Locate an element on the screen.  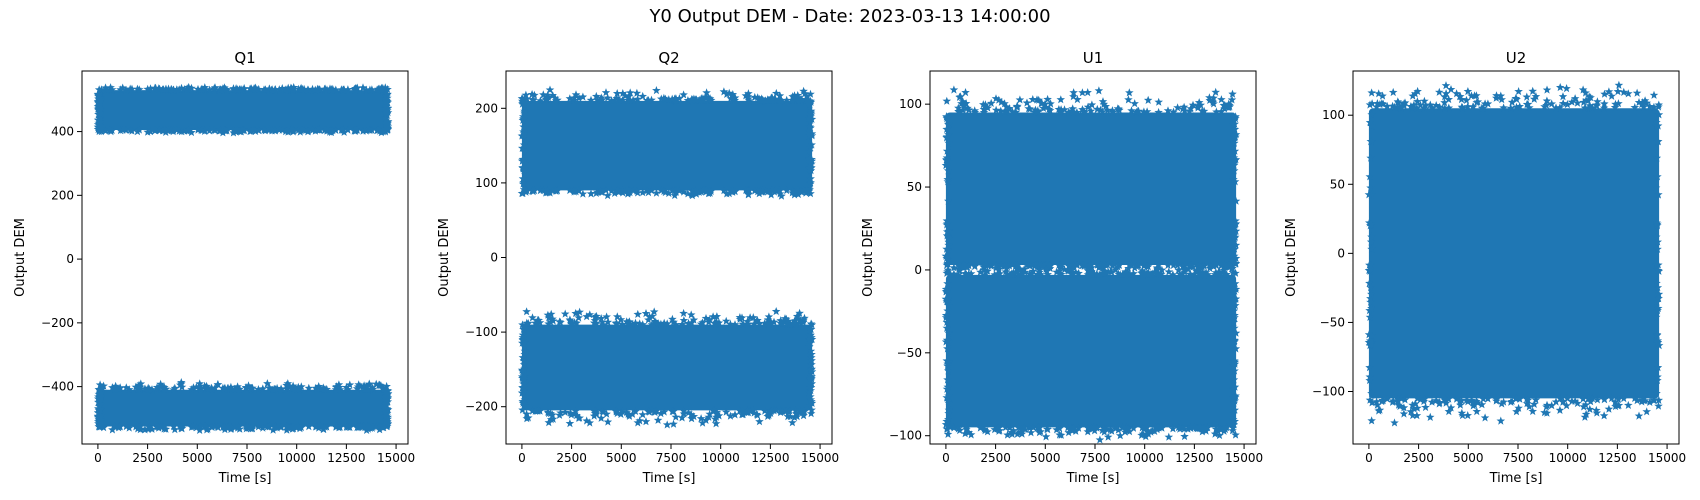
subplot-title: U2 is located at coordinates (1516, 58).